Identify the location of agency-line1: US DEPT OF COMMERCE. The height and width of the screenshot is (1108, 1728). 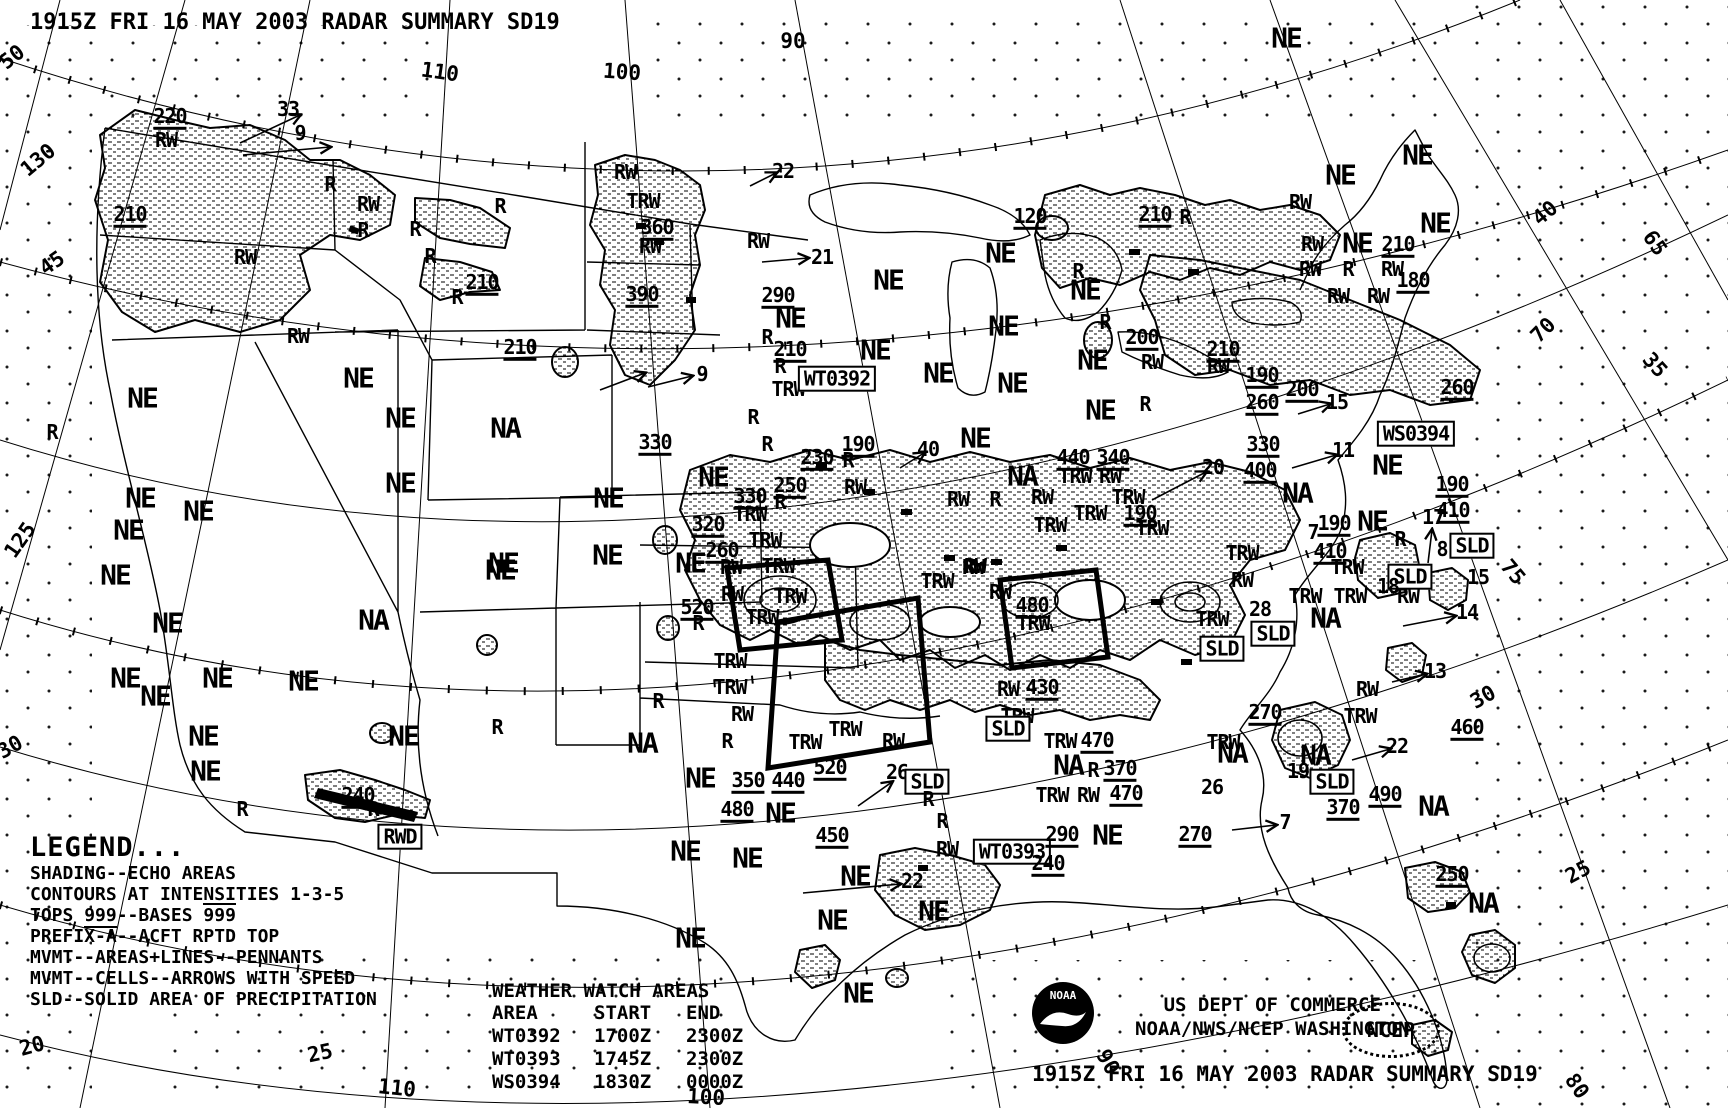
(1272, 1005).